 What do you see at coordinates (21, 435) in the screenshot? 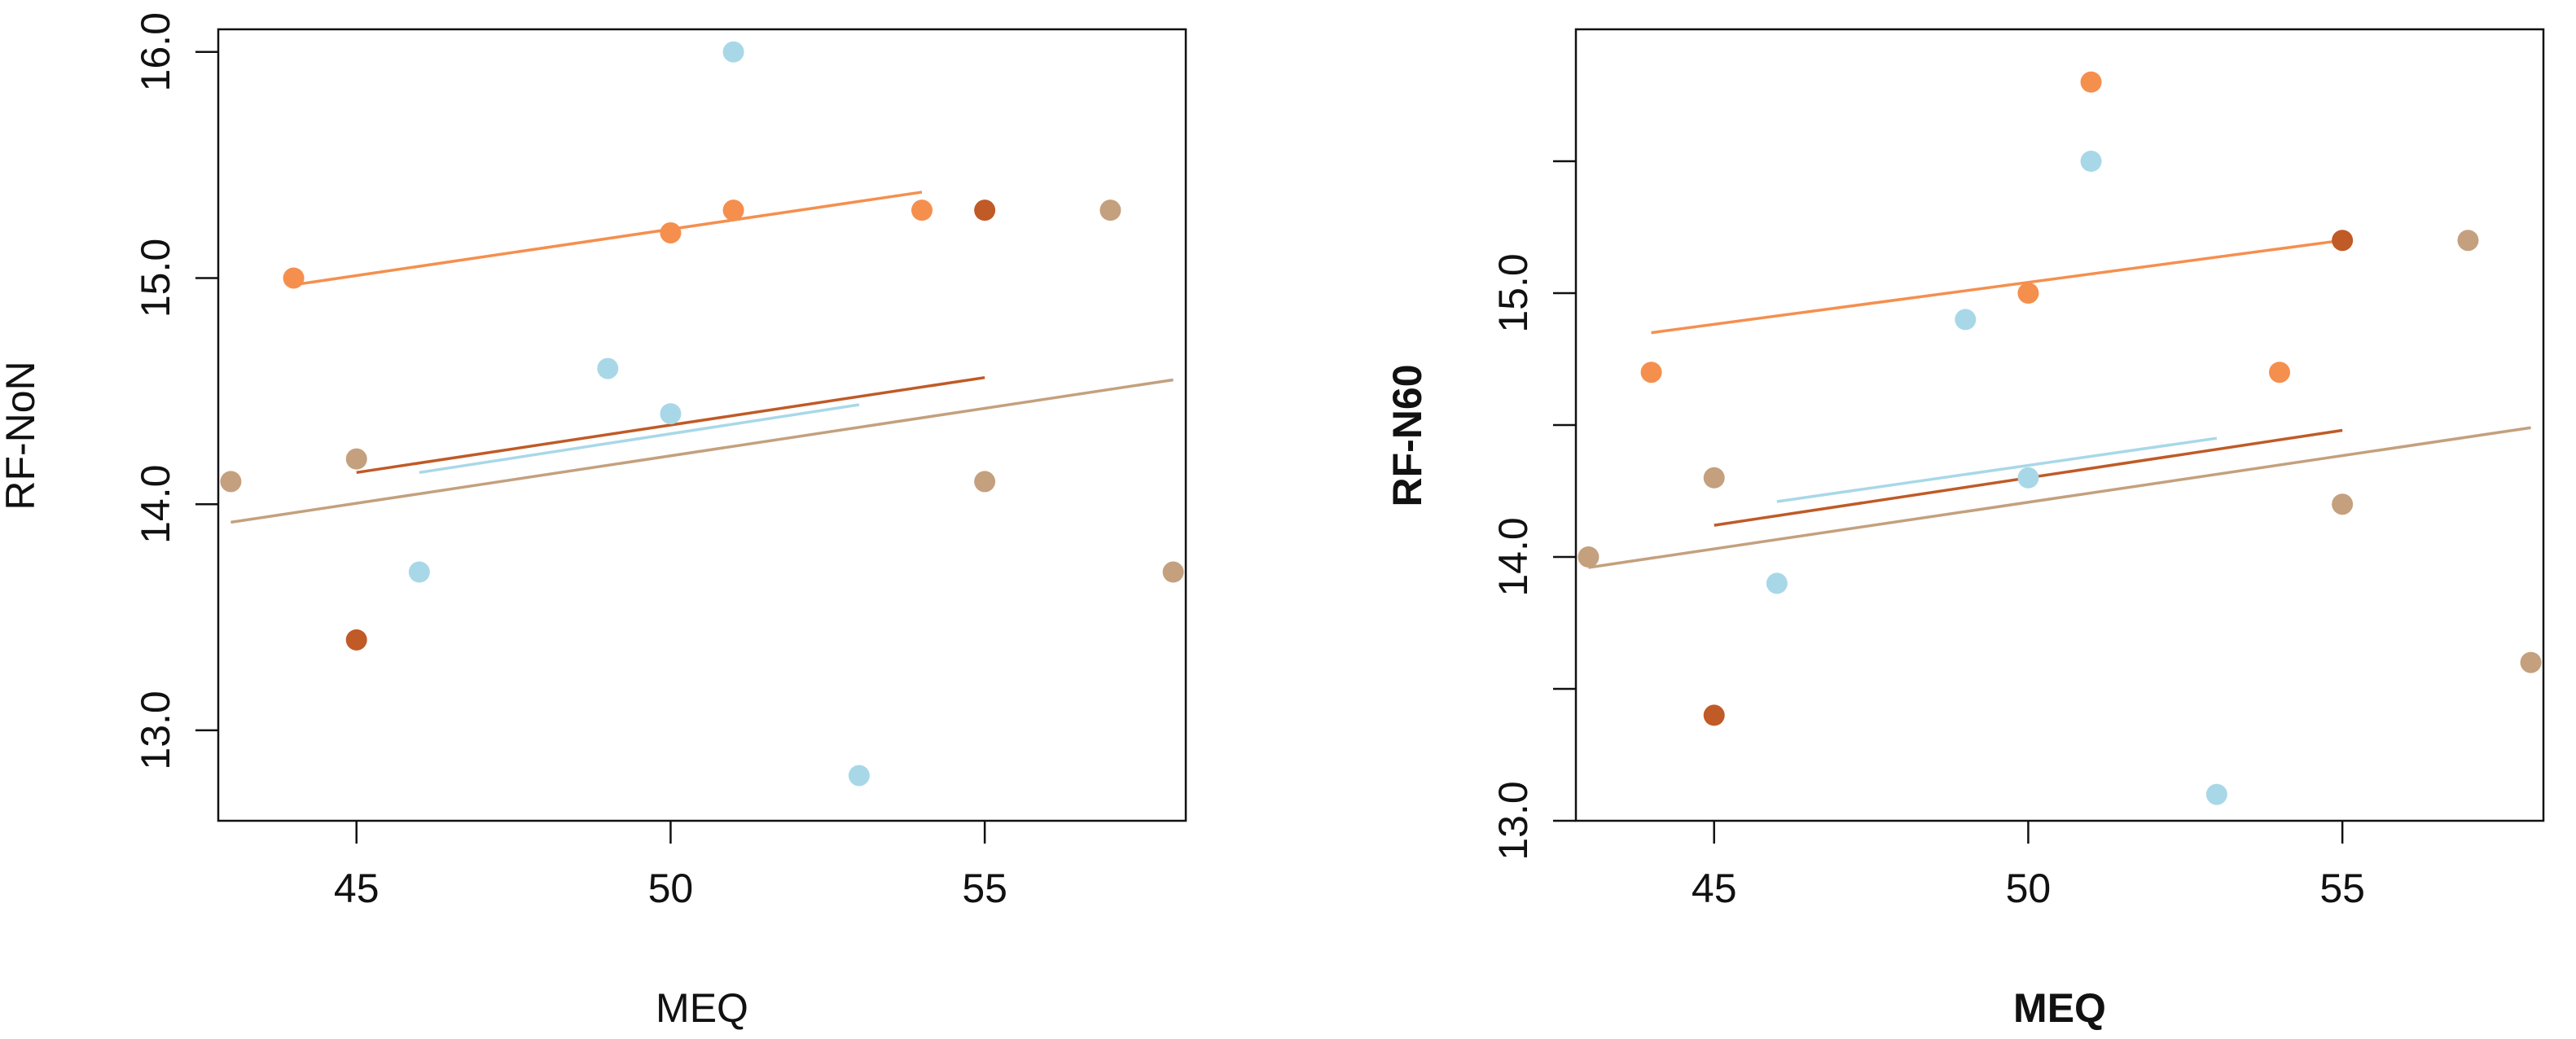
I see `y-axis-label: RF-NoN` at bounding box center [21, 435].